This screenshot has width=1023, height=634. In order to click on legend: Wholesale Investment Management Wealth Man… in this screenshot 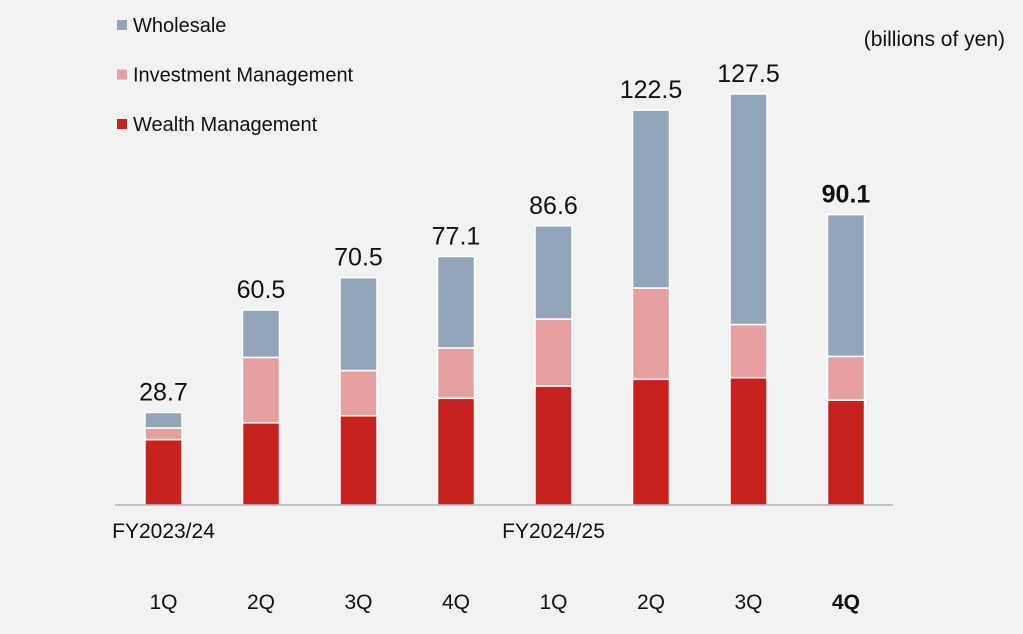, I will do `click(235, 75)`.